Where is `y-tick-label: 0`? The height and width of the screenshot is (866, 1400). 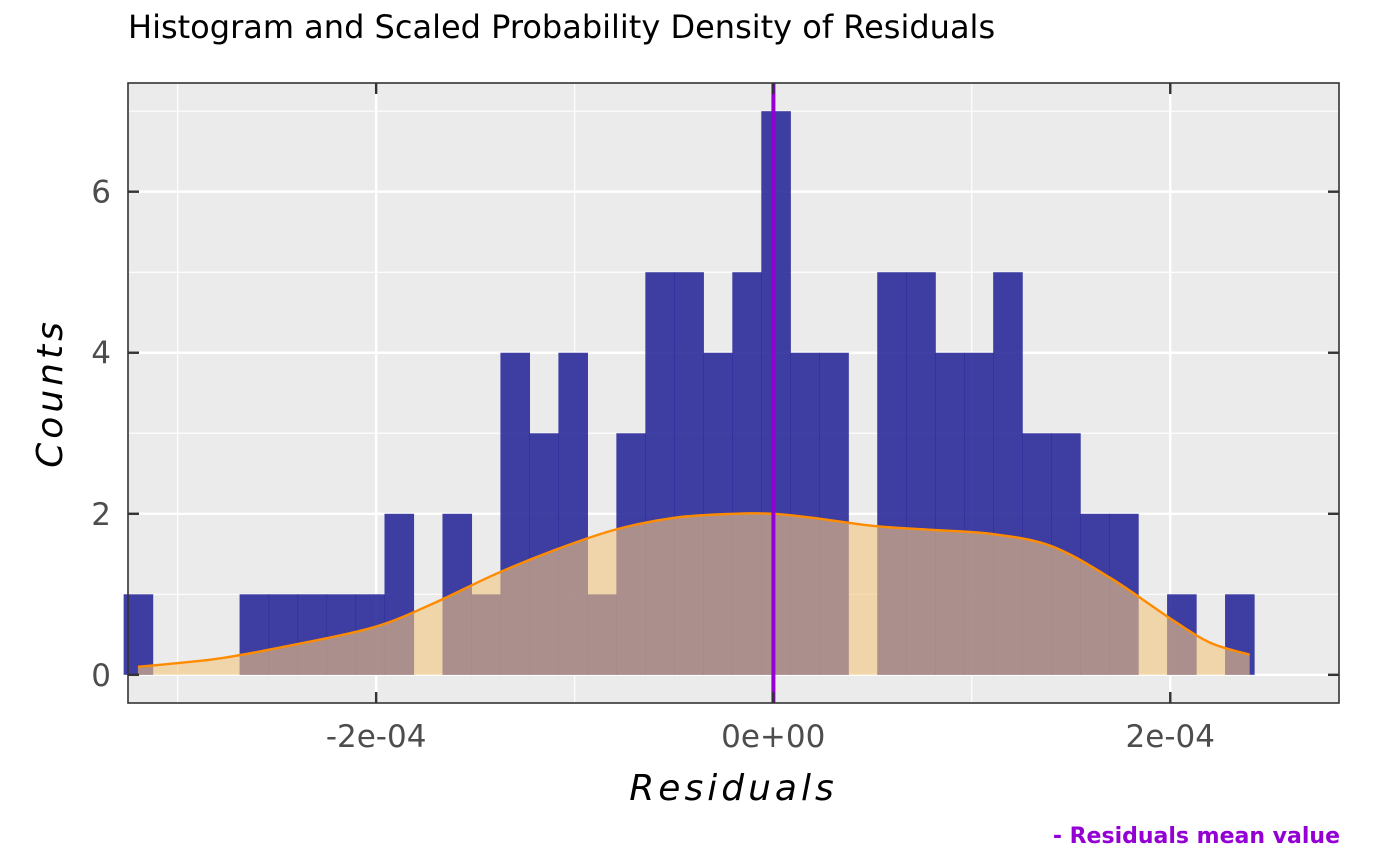
y-tick-label: 0 is located at coordinates (101, 676).